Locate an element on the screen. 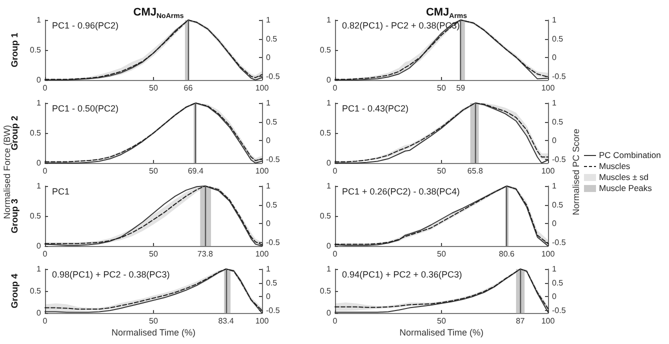 This screenshot has height=344, width=669. x-tick-label: 73.8 is located at coordinates (205, 254).